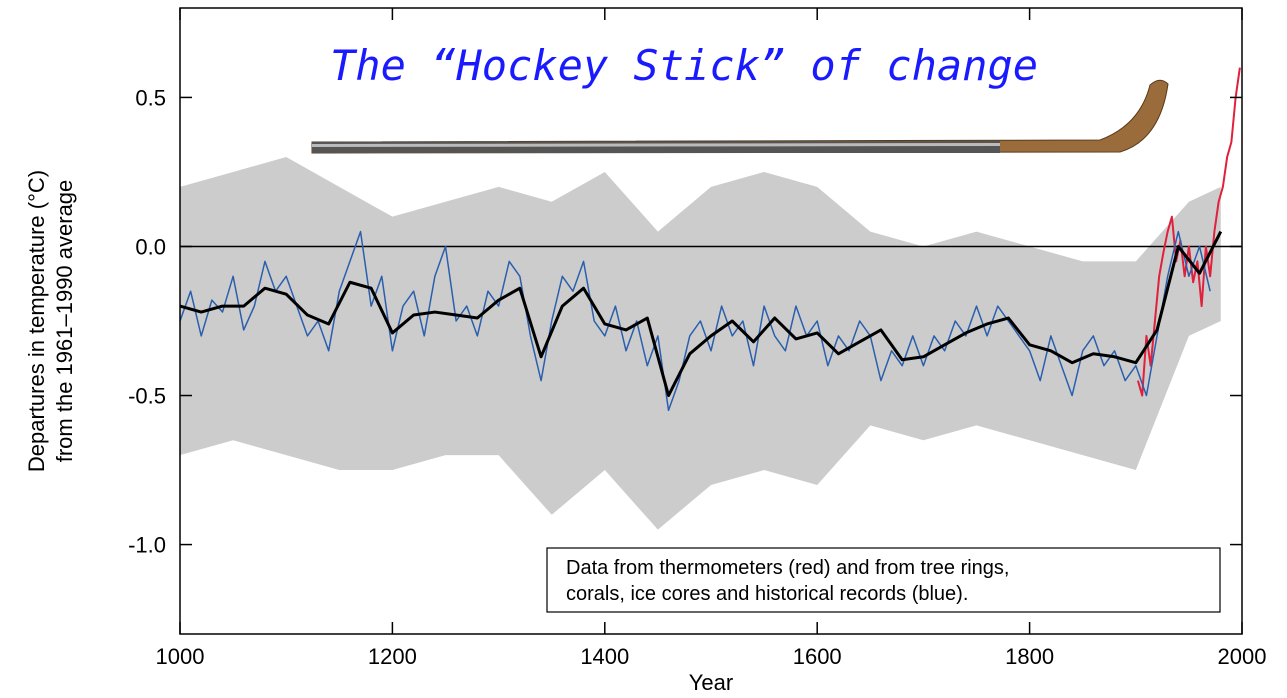  I want to click on x-tick-label: 1000, so click(180, 656).